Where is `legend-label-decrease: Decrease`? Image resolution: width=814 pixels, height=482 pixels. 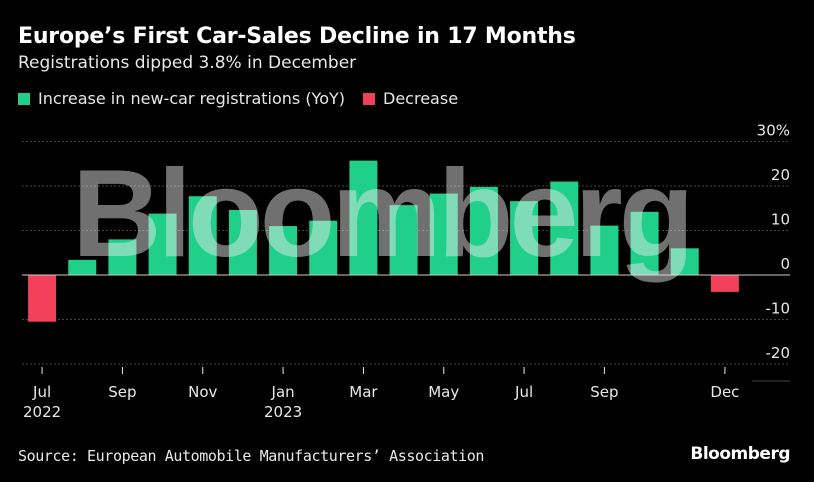 legend-label-decrease: Decrease is located at coordinates (421, 98).